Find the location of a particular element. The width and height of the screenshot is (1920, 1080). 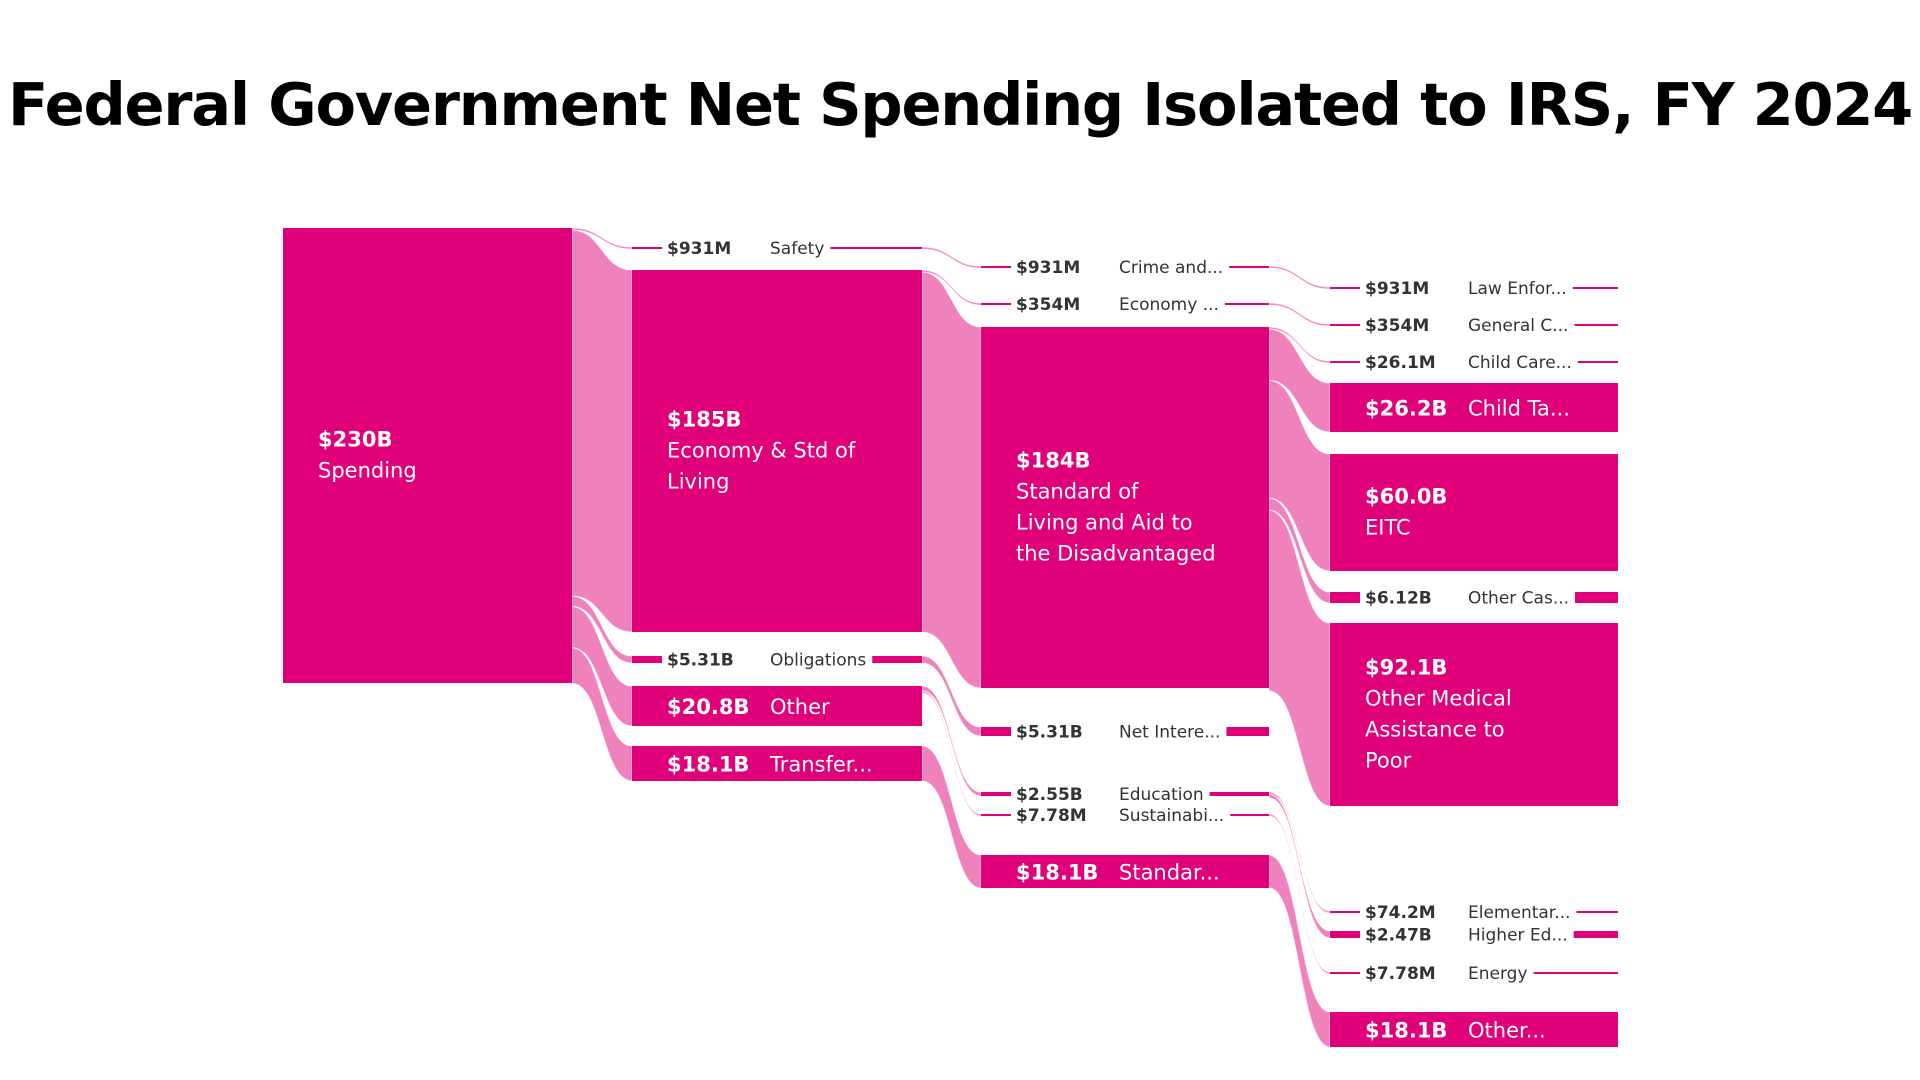

link-std_aid-childcare is located at coordinates (1299, 345).